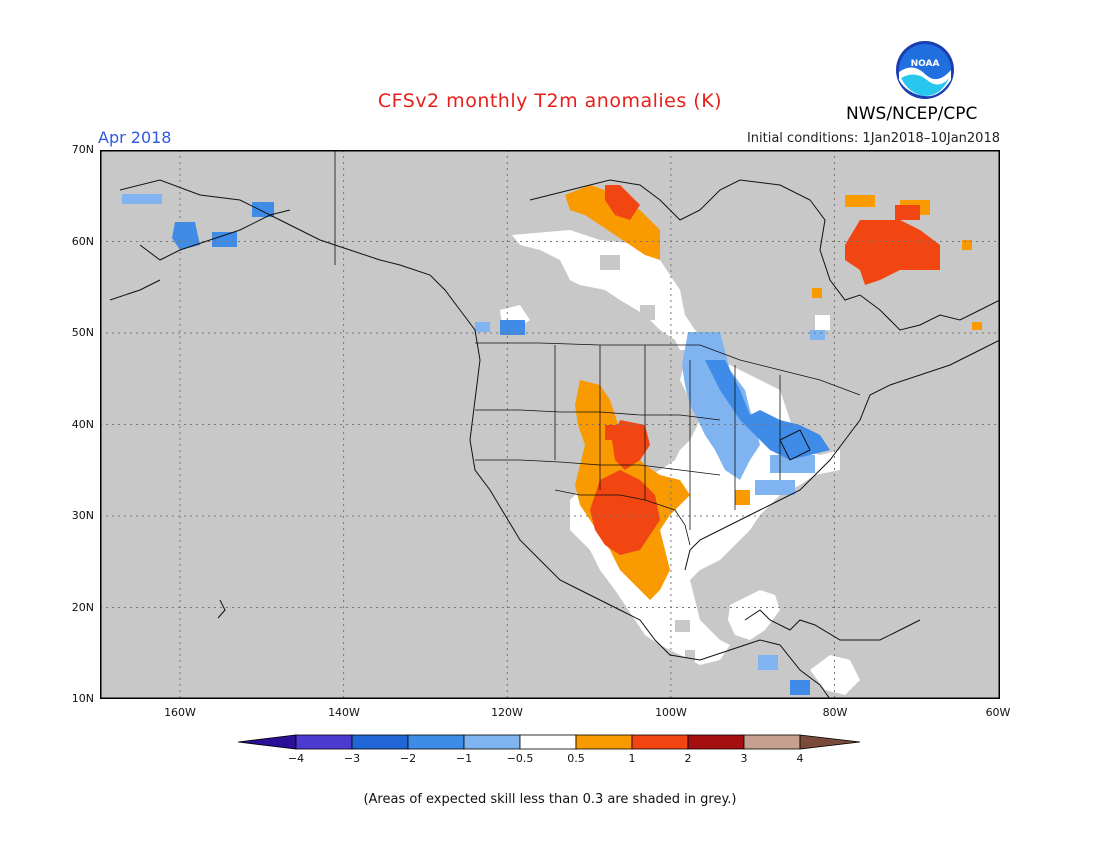 The height and width of the screenshot is (850, 1100). What do you see at coordinates (82, 149) in the screenshot?
I see `lat-label: 70N` at bounding box center [82, 149].